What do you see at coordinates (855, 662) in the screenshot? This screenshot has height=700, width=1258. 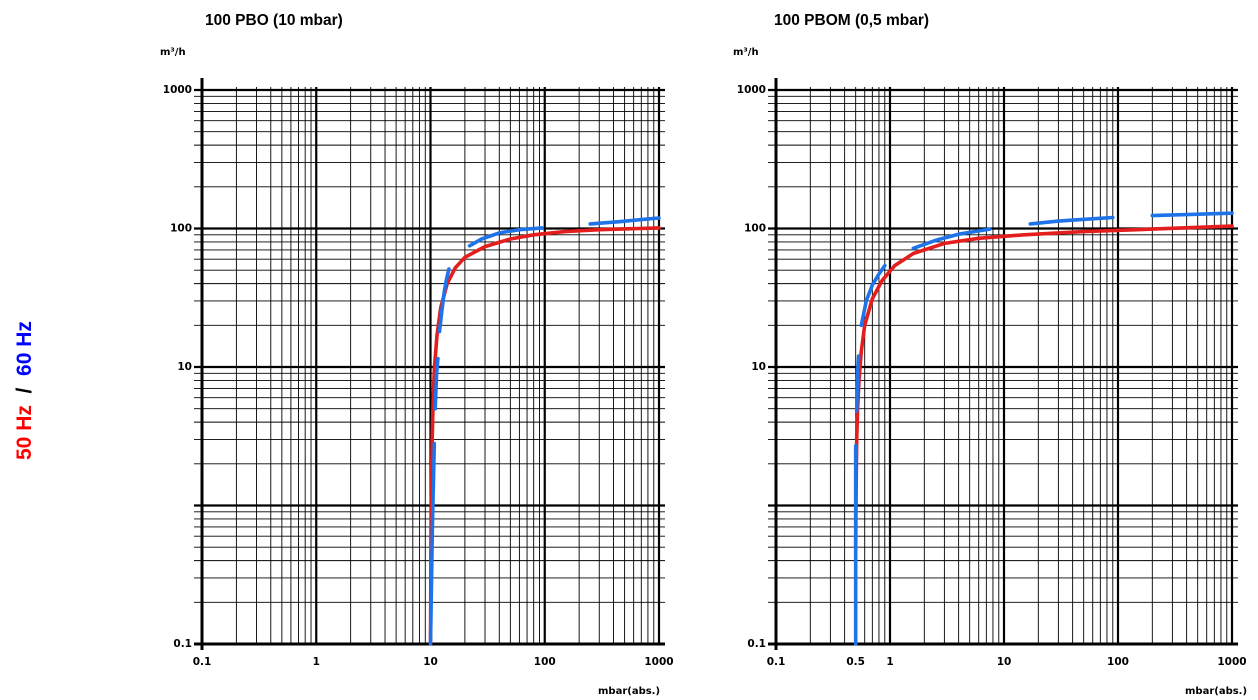 I see `x-tick-label: 0.5` at bounding box center [855, 662].